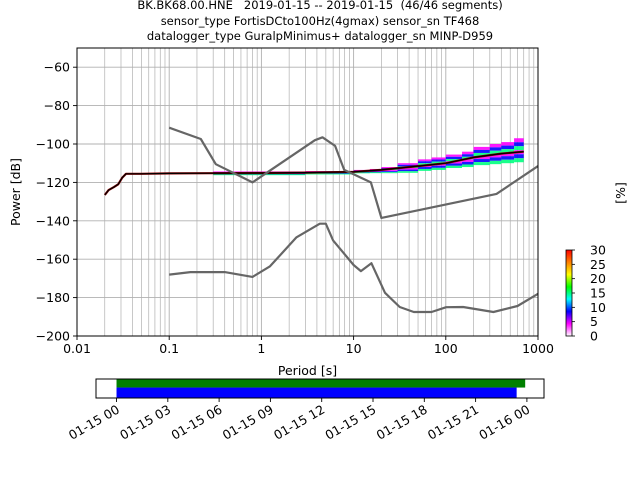 The image size is (640, 480). I want to click on y-tick-label: −160, so click(53, 259).